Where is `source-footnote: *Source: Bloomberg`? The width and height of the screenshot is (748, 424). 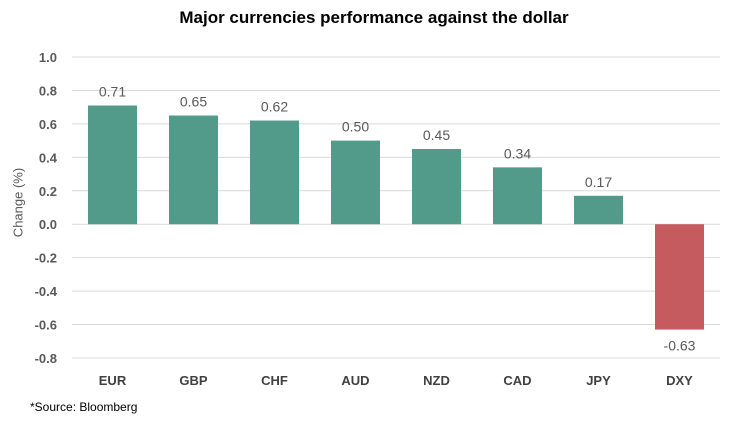 source-footnote: *Source: Bloomberg is located at coordinates (84, 407).